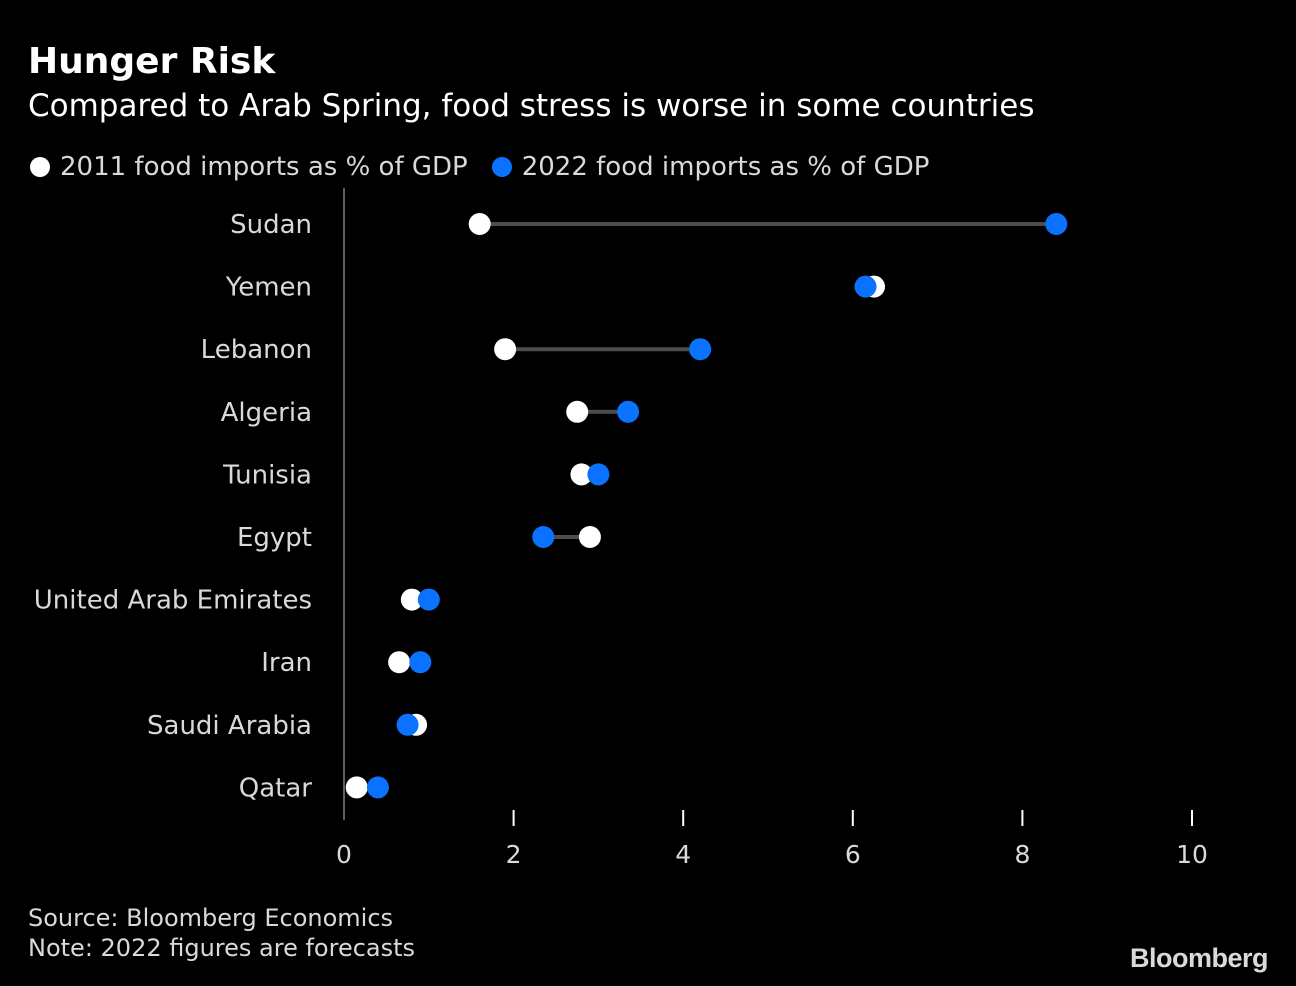  Describe the element at coordinates (276, 788) in the screenshot. I see `category-label: Qatar` at that location.